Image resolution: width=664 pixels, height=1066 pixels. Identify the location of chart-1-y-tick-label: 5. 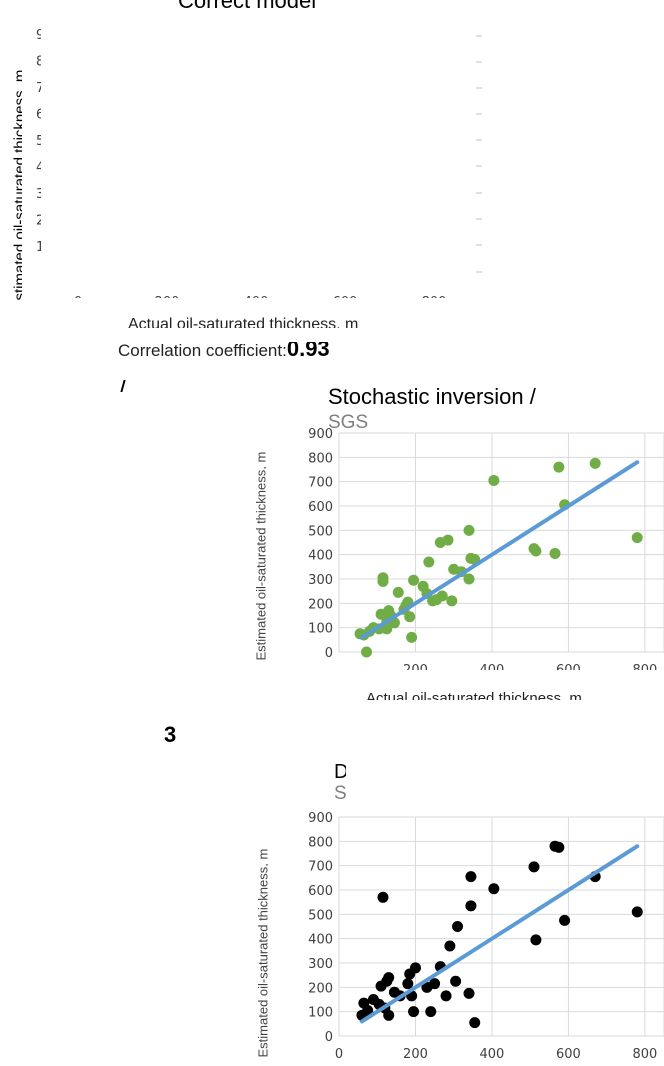
(40, 141).